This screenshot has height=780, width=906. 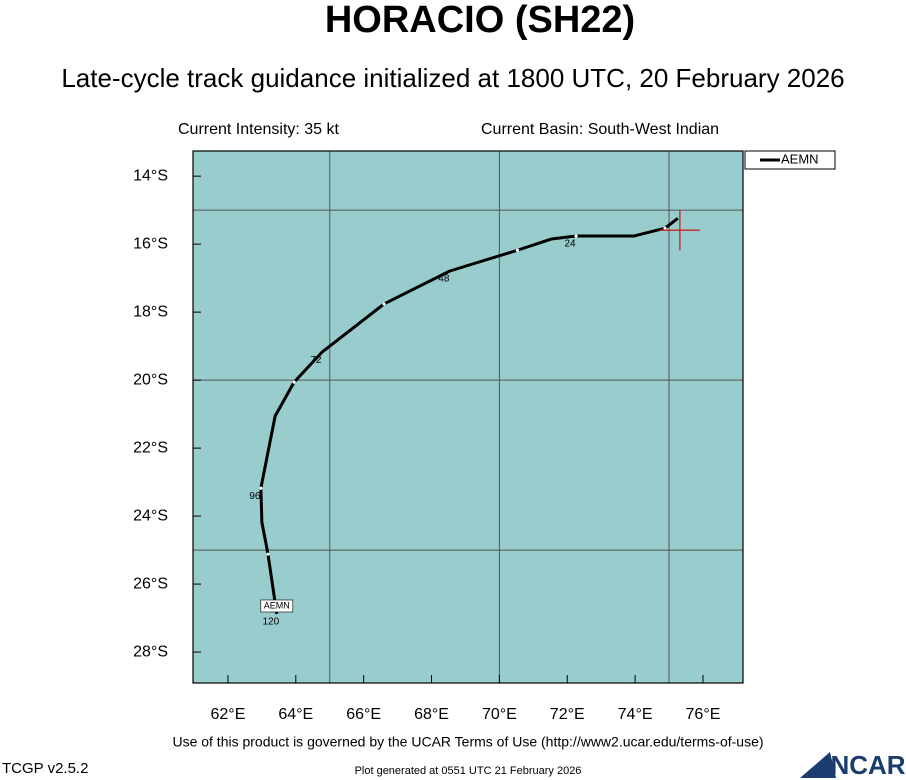 What do you see at coordinates (45, 768) in the screenshot?
I see `version: TCGP v2.5.2` at bounding box center [45, 768].